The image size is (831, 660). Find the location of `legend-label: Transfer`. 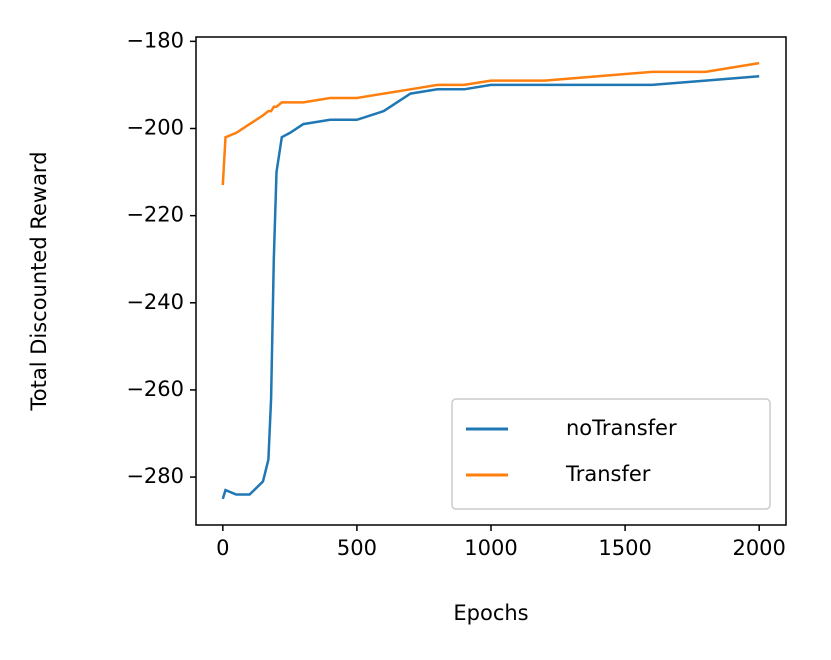

legend-label: Transfer is located at coordinates (608, 474).